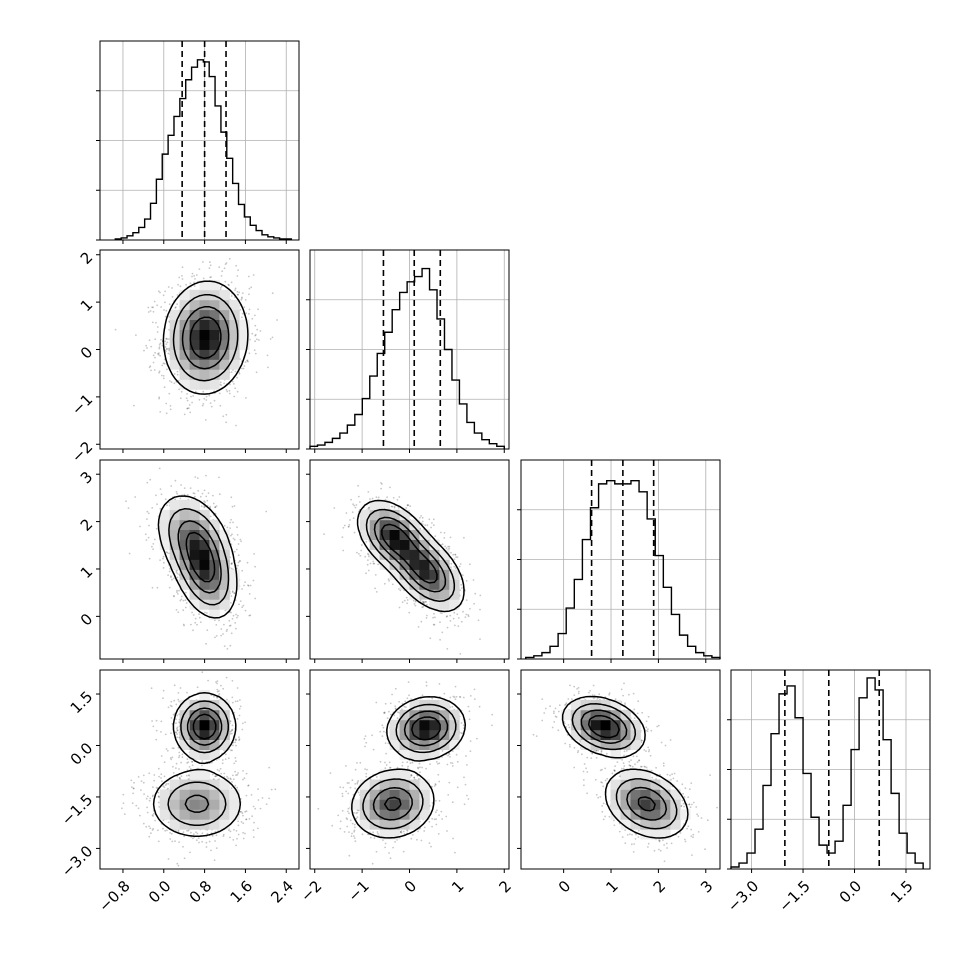 This screenshot has height=970, width=970. What do you see at coordinates (242, 892) in the screenshot?
I see `x-tick-label: 1.6` at bounding box center [242, 892].